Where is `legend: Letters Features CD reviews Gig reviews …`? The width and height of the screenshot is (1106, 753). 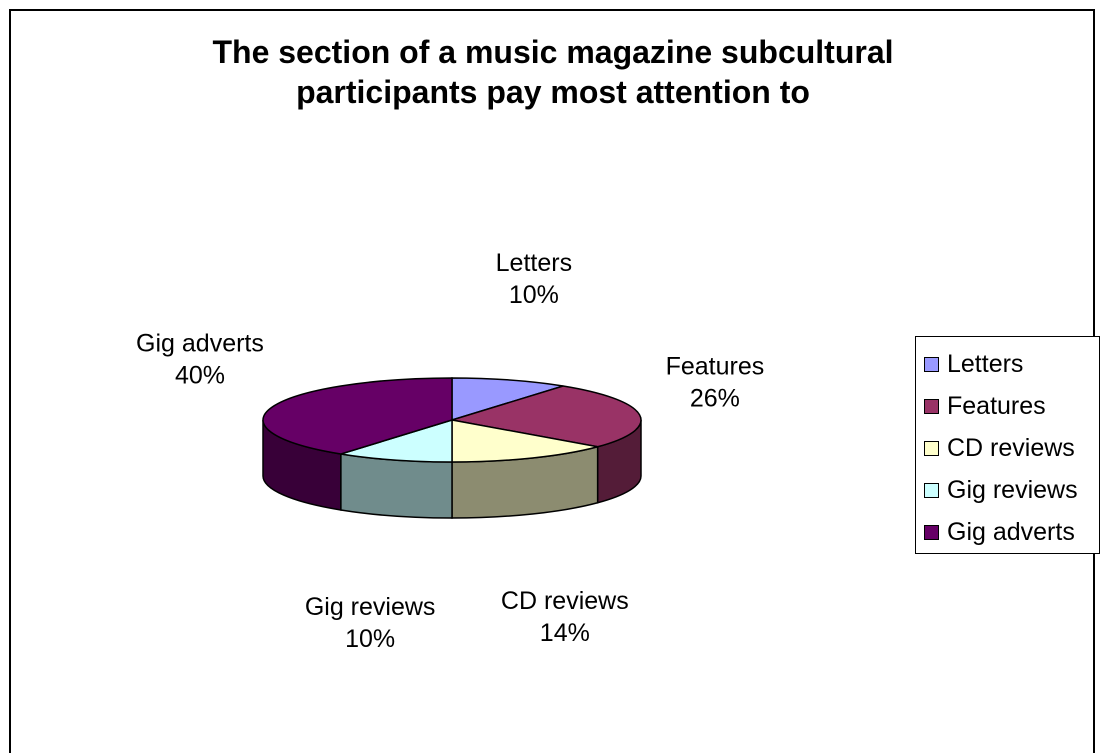 legend: Letters Features CD reviews Gig reviews … is located at coordinates (1007, 445).